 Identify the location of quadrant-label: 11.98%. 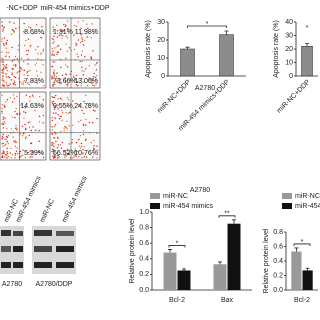
(86, 32).